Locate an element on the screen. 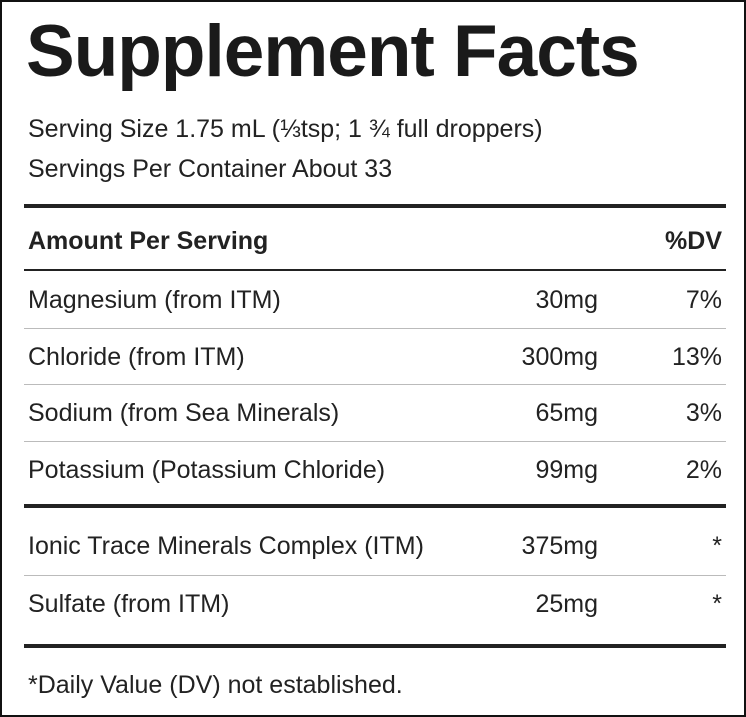  amount: 375mg is located at coordinates (559, 546).